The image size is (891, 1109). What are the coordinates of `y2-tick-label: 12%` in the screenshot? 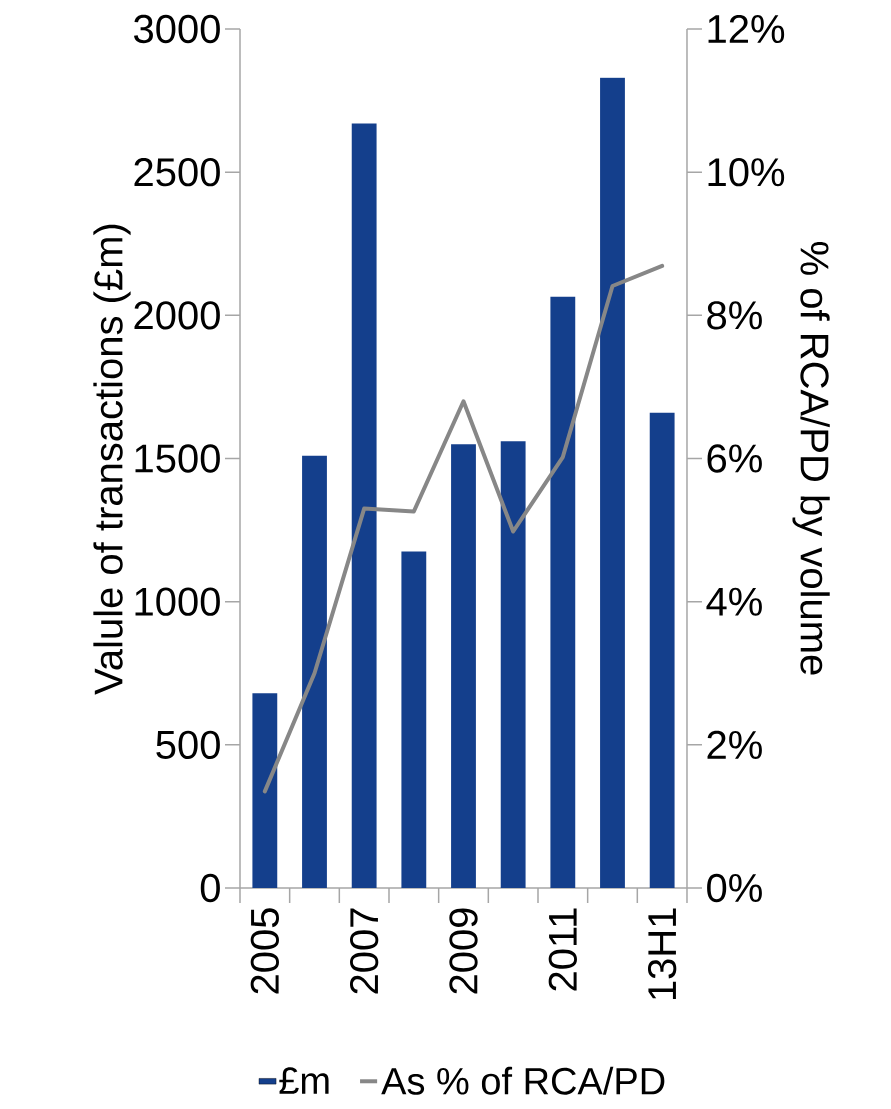 It's located at (746, 29).